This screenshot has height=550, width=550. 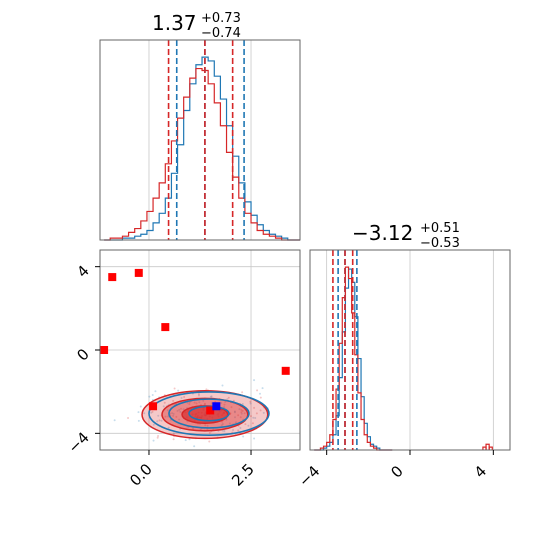 What do you see at coordinates (243, 475) in the screenshot?
I see `x-tick-label: 2.5` at bounding box center [243, 475].